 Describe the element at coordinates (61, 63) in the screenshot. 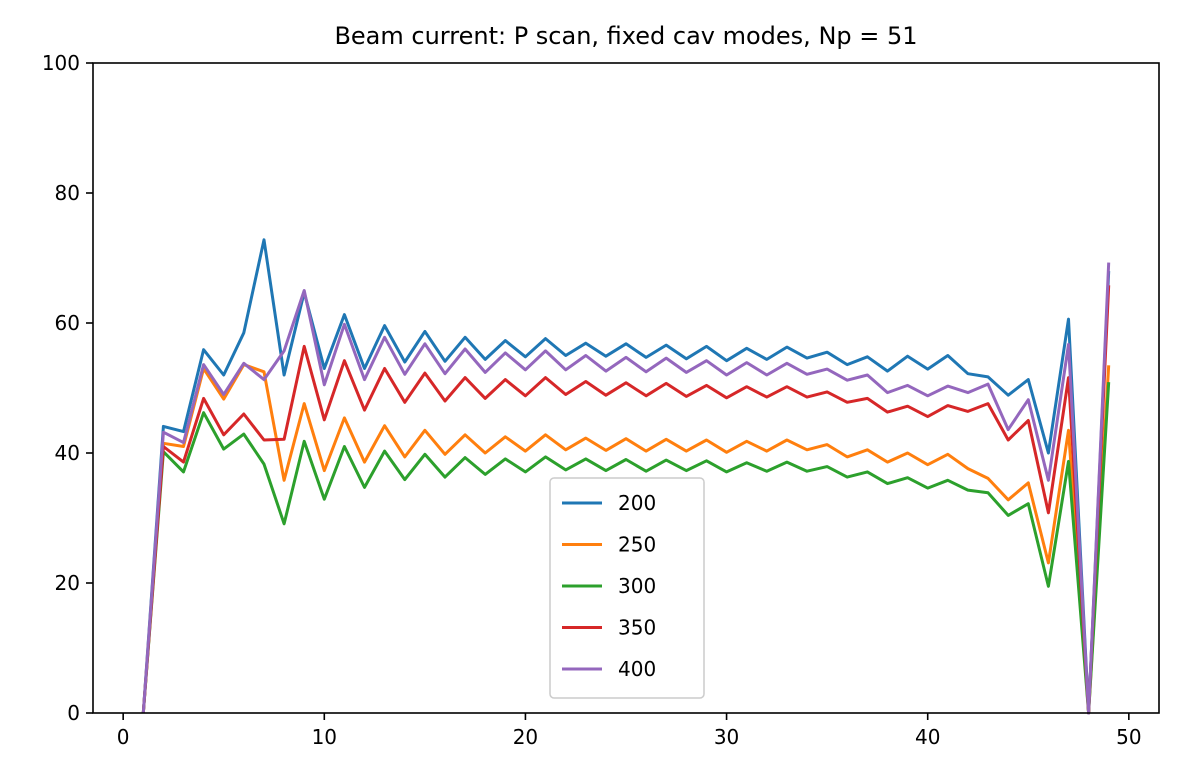

I see `y-tick-label: 100` at that location.